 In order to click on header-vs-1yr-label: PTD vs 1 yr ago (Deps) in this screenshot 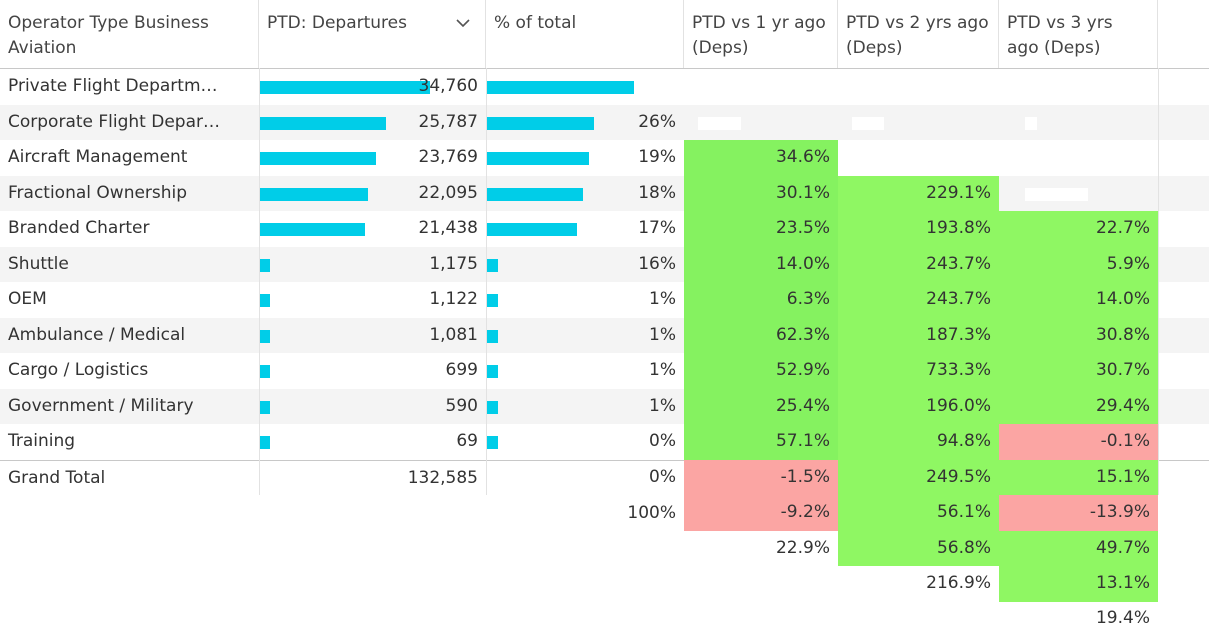, I will do `click(759, 35)`.